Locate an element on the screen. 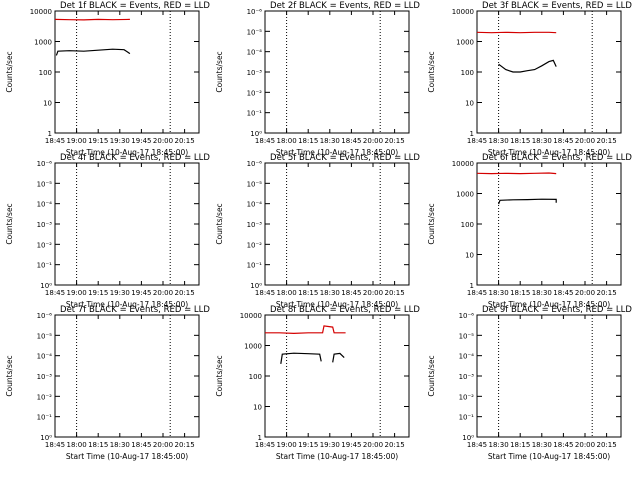 The width and height of the screenshot is (640, 480). x-tick-label: 19:45 is located at coordinates (141, 293).